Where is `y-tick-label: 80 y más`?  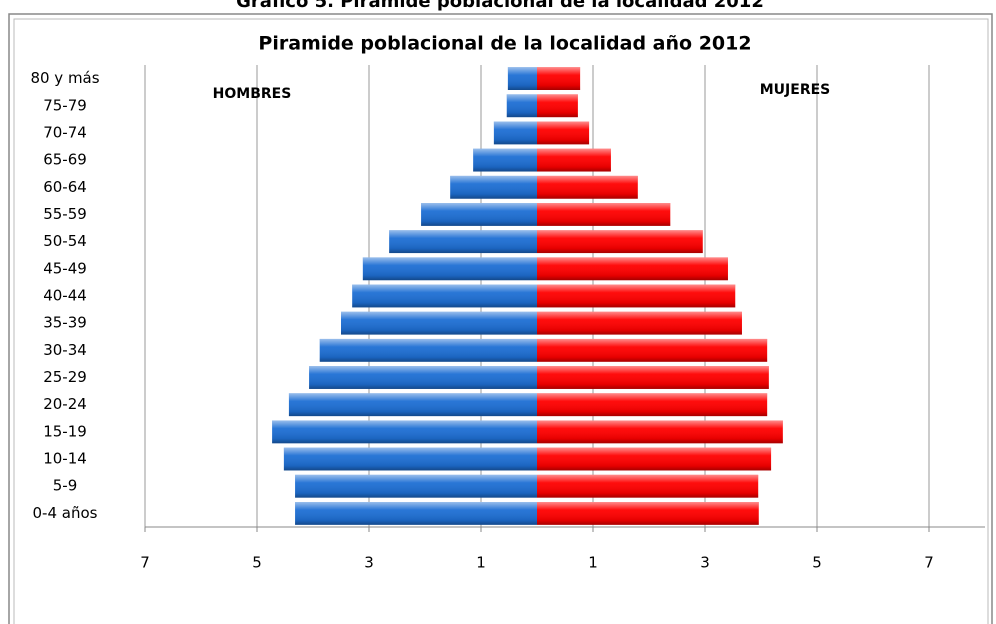
y-tick-label: 80 y más is located at coordinates (64, 78).